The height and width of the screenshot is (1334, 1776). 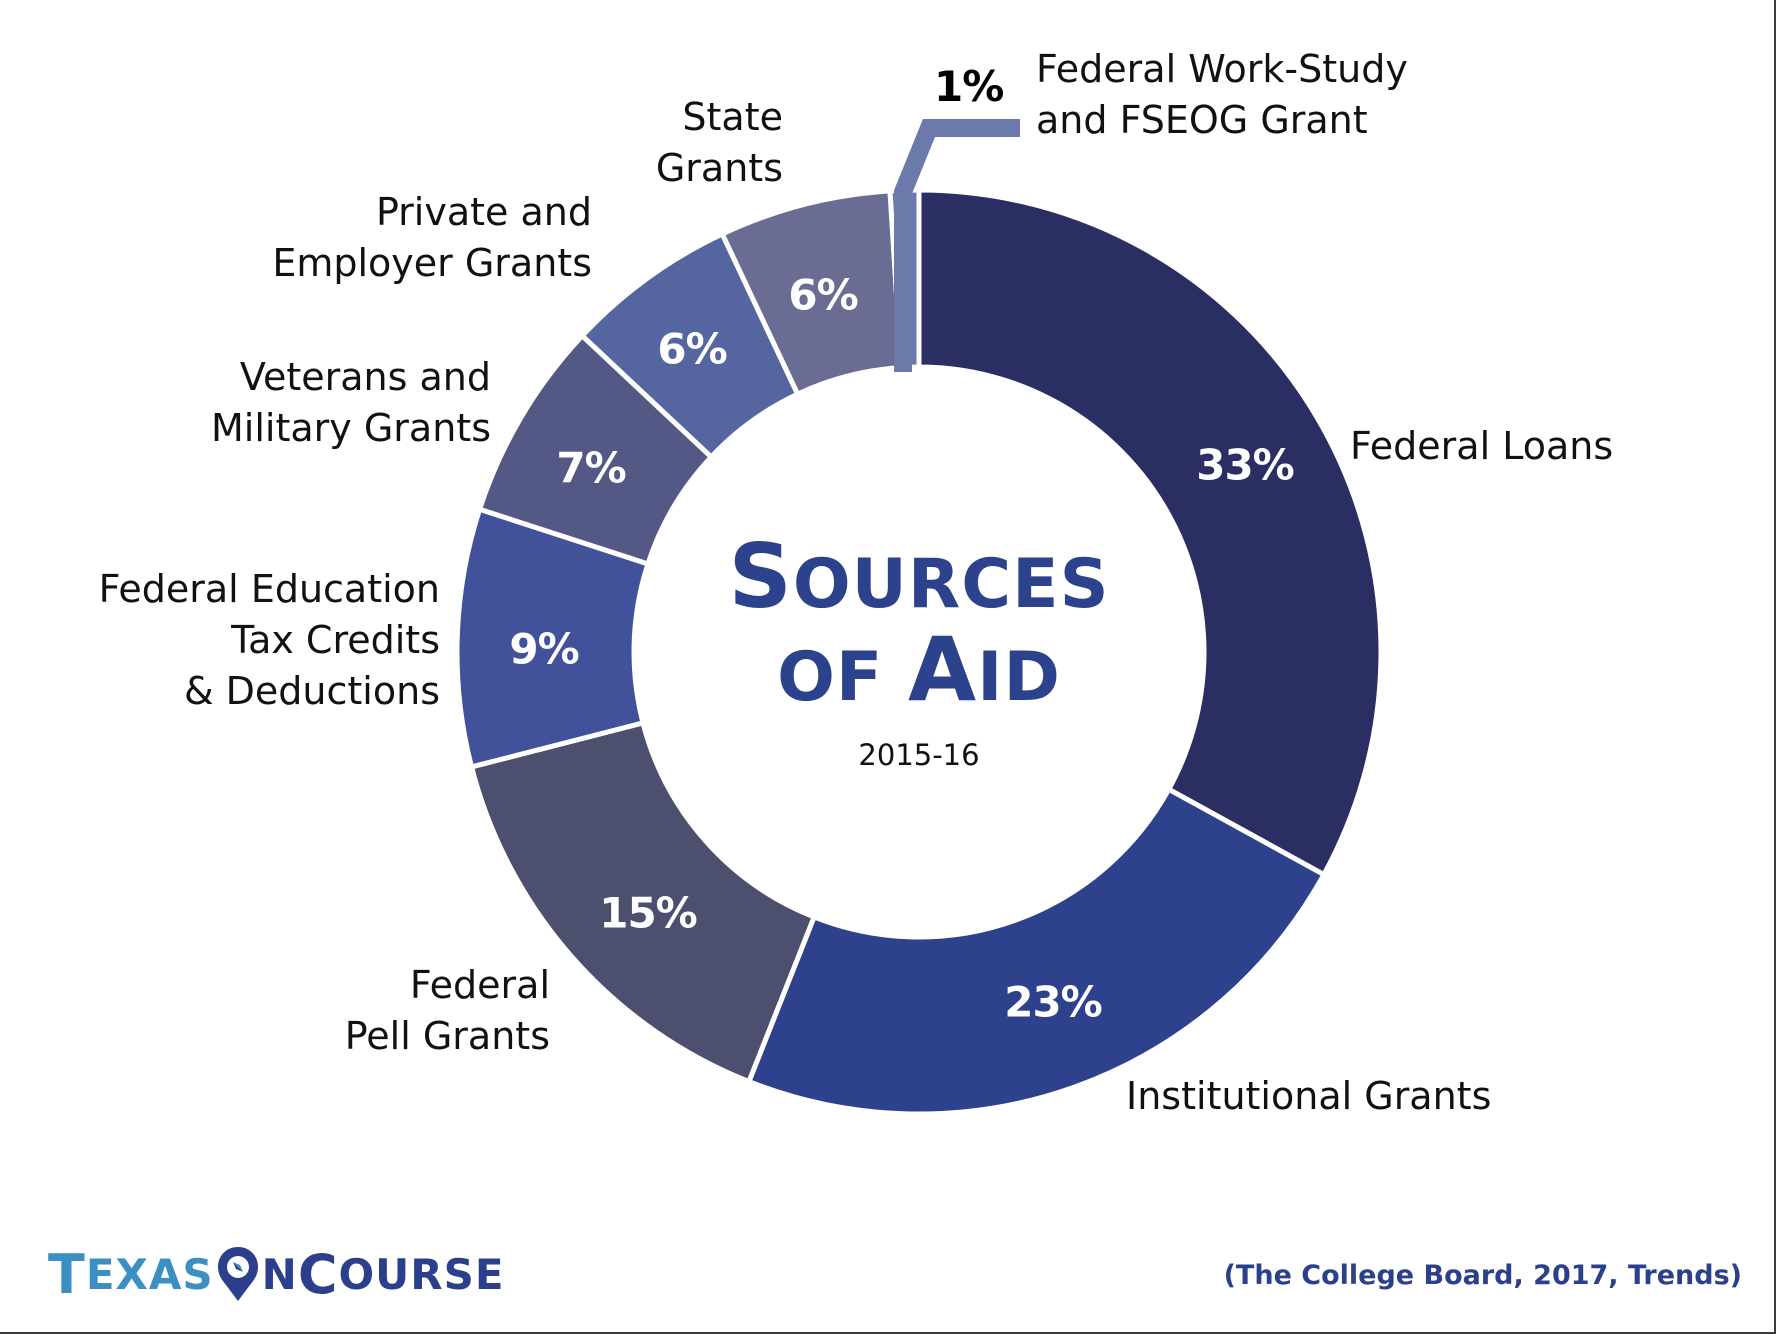 I want to click on chart-subtitle-year: 2015-16, so click(x=919, y=755).